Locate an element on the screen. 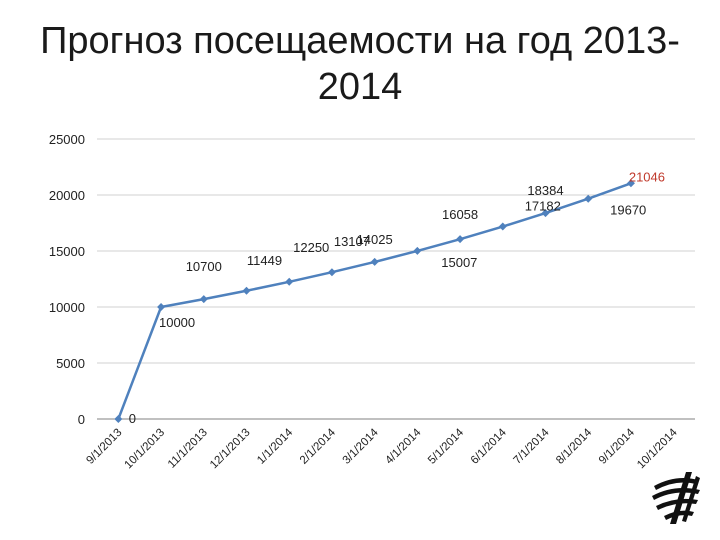  x-tick-label: 11/1/2013 is located at coordinates (188, 449).